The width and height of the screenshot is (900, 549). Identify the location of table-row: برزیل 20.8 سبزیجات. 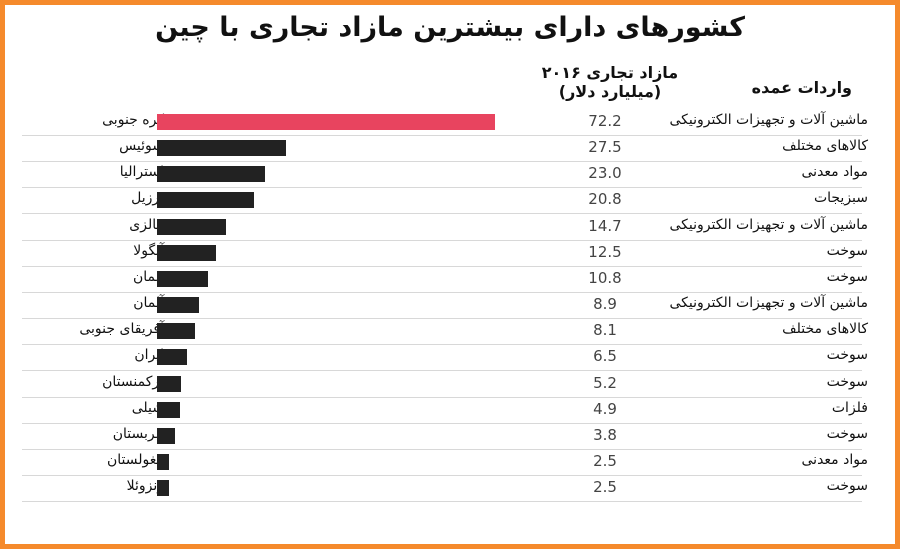
(445, 201).